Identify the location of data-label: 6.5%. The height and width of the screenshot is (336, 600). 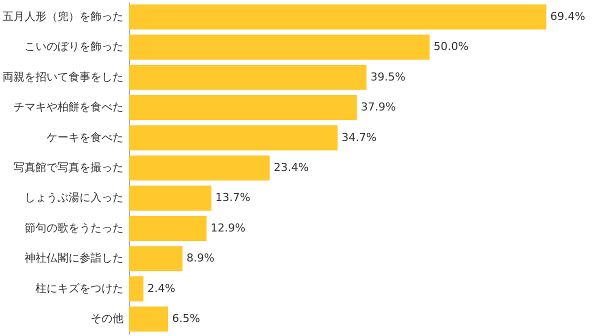
(186, 319).